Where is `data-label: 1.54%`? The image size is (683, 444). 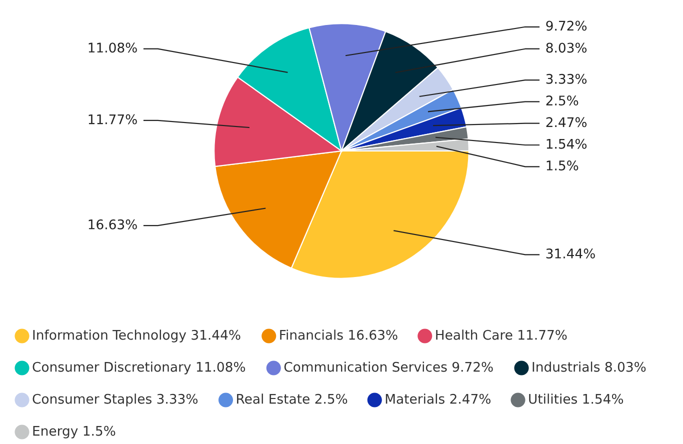
data-label: 1.54% is located at coordinates (566, 143).